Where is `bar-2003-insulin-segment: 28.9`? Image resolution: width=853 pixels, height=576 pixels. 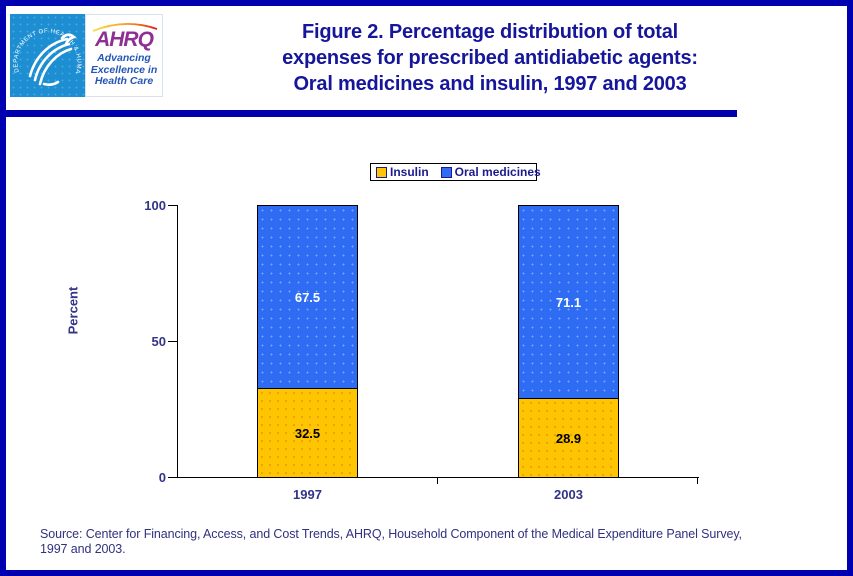 bar-2003-insulin-segment: 28.9 is located at coordinates (568, 438).